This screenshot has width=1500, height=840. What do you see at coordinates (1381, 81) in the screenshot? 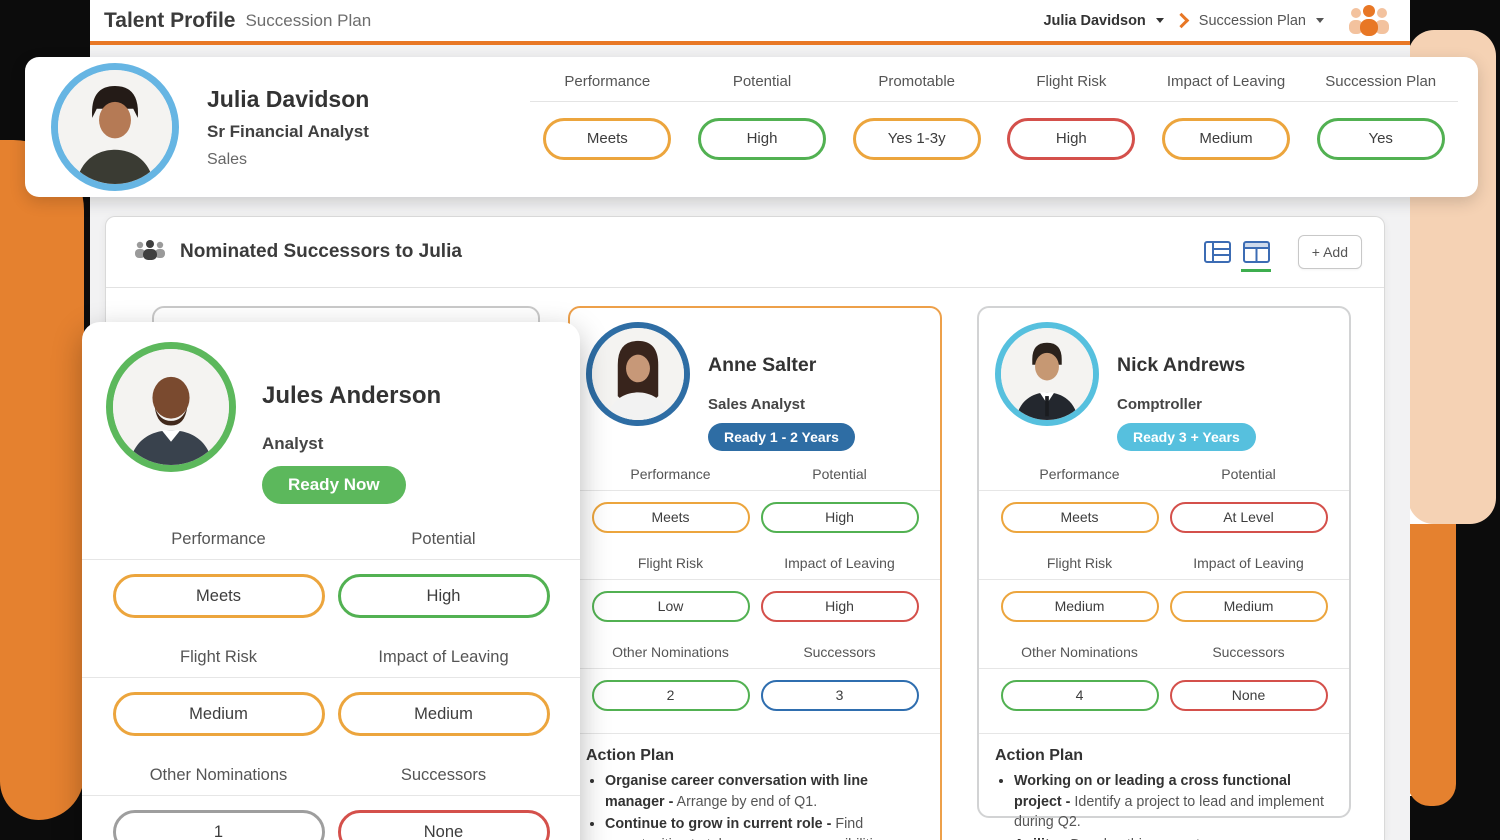
I see `metric-label: Succession Plan` at bounding box center [1381, 81].